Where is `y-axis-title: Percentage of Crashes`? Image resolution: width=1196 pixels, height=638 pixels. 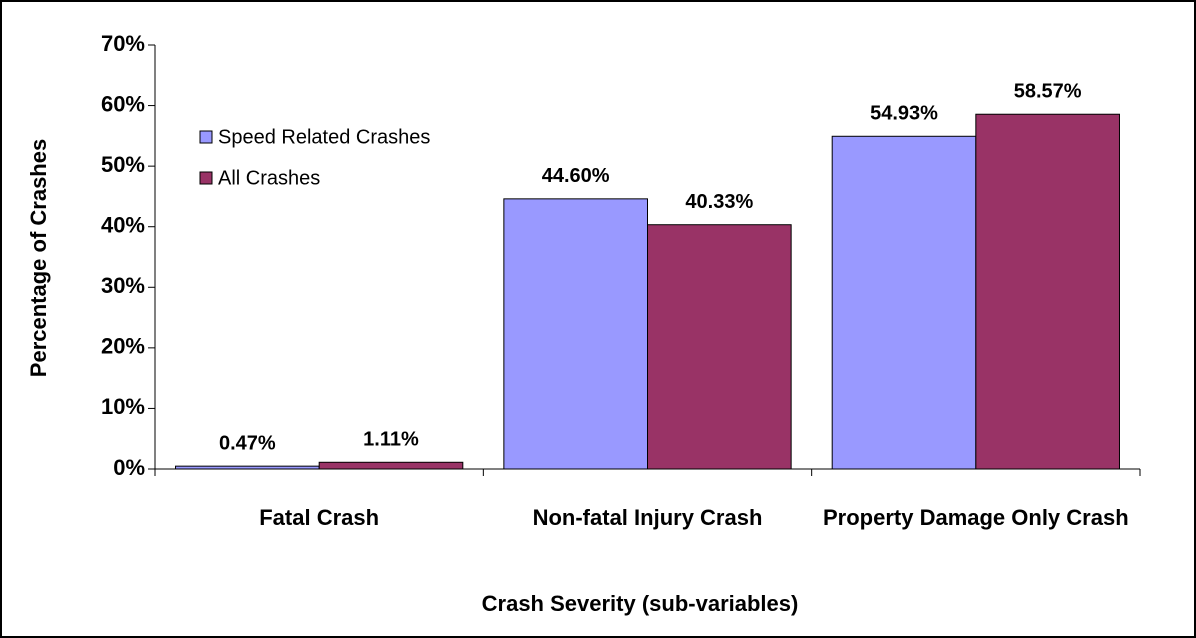
y-axis-title: Percentage of Crashes is located at coordinates (38, 258).